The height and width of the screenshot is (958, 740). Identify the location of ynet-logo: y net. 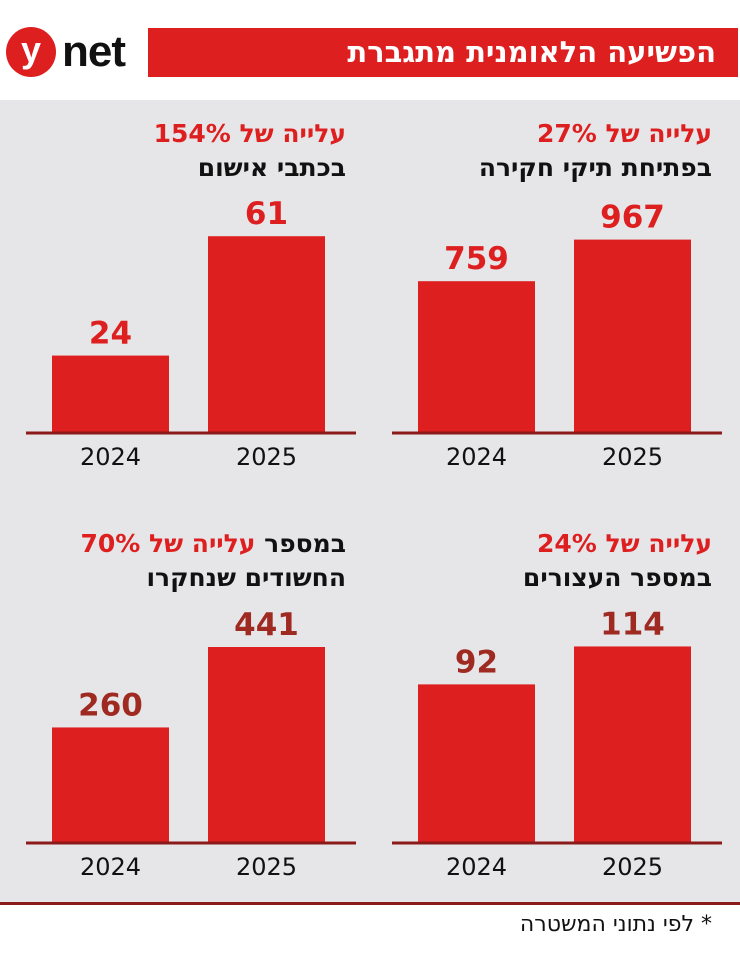
(74, 52).